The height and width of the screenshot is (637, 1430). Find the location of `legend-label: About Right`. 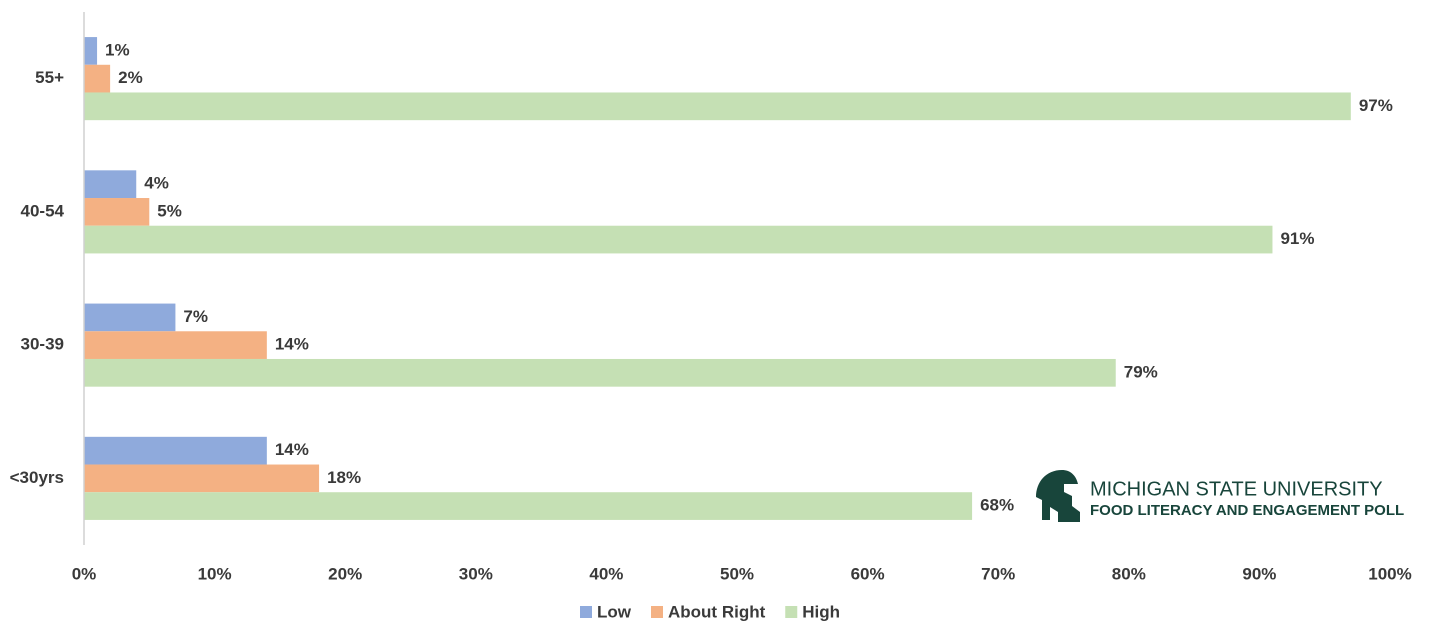

legend-label: About Right is located at coordinates (717, 611).